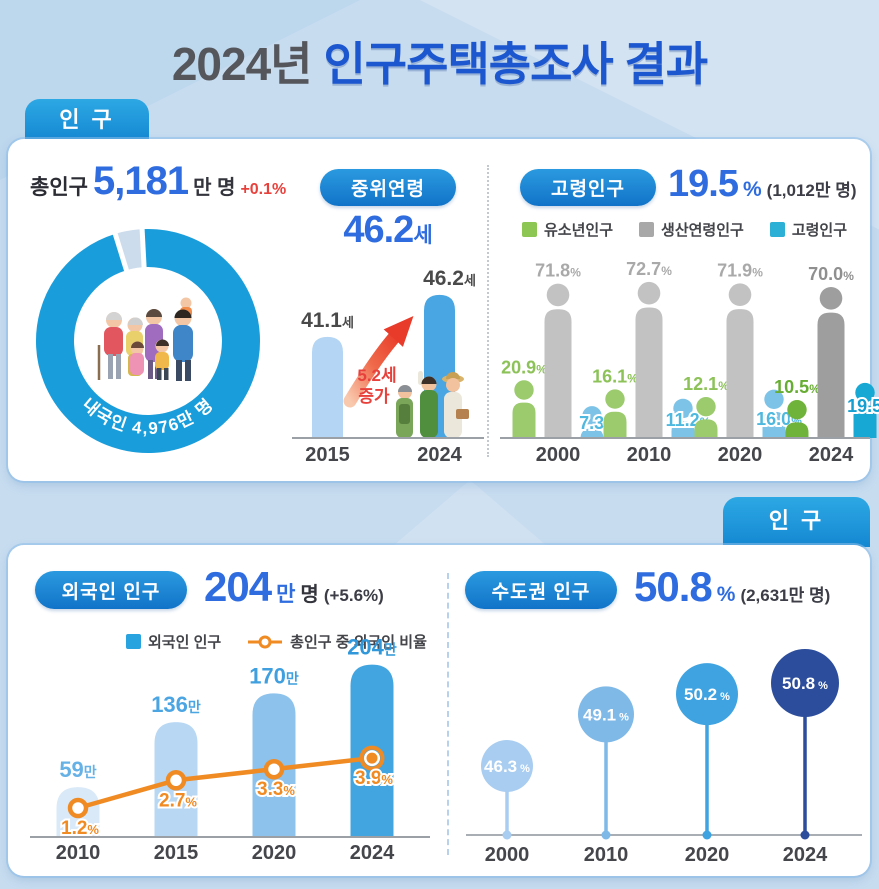 Image resolution: width=879 pixels, height=889 pixels. What do you see at coordinates (178, 800) in the screenshot?
I see `svg-text: 2.7%` at bounding box center [178, 800].